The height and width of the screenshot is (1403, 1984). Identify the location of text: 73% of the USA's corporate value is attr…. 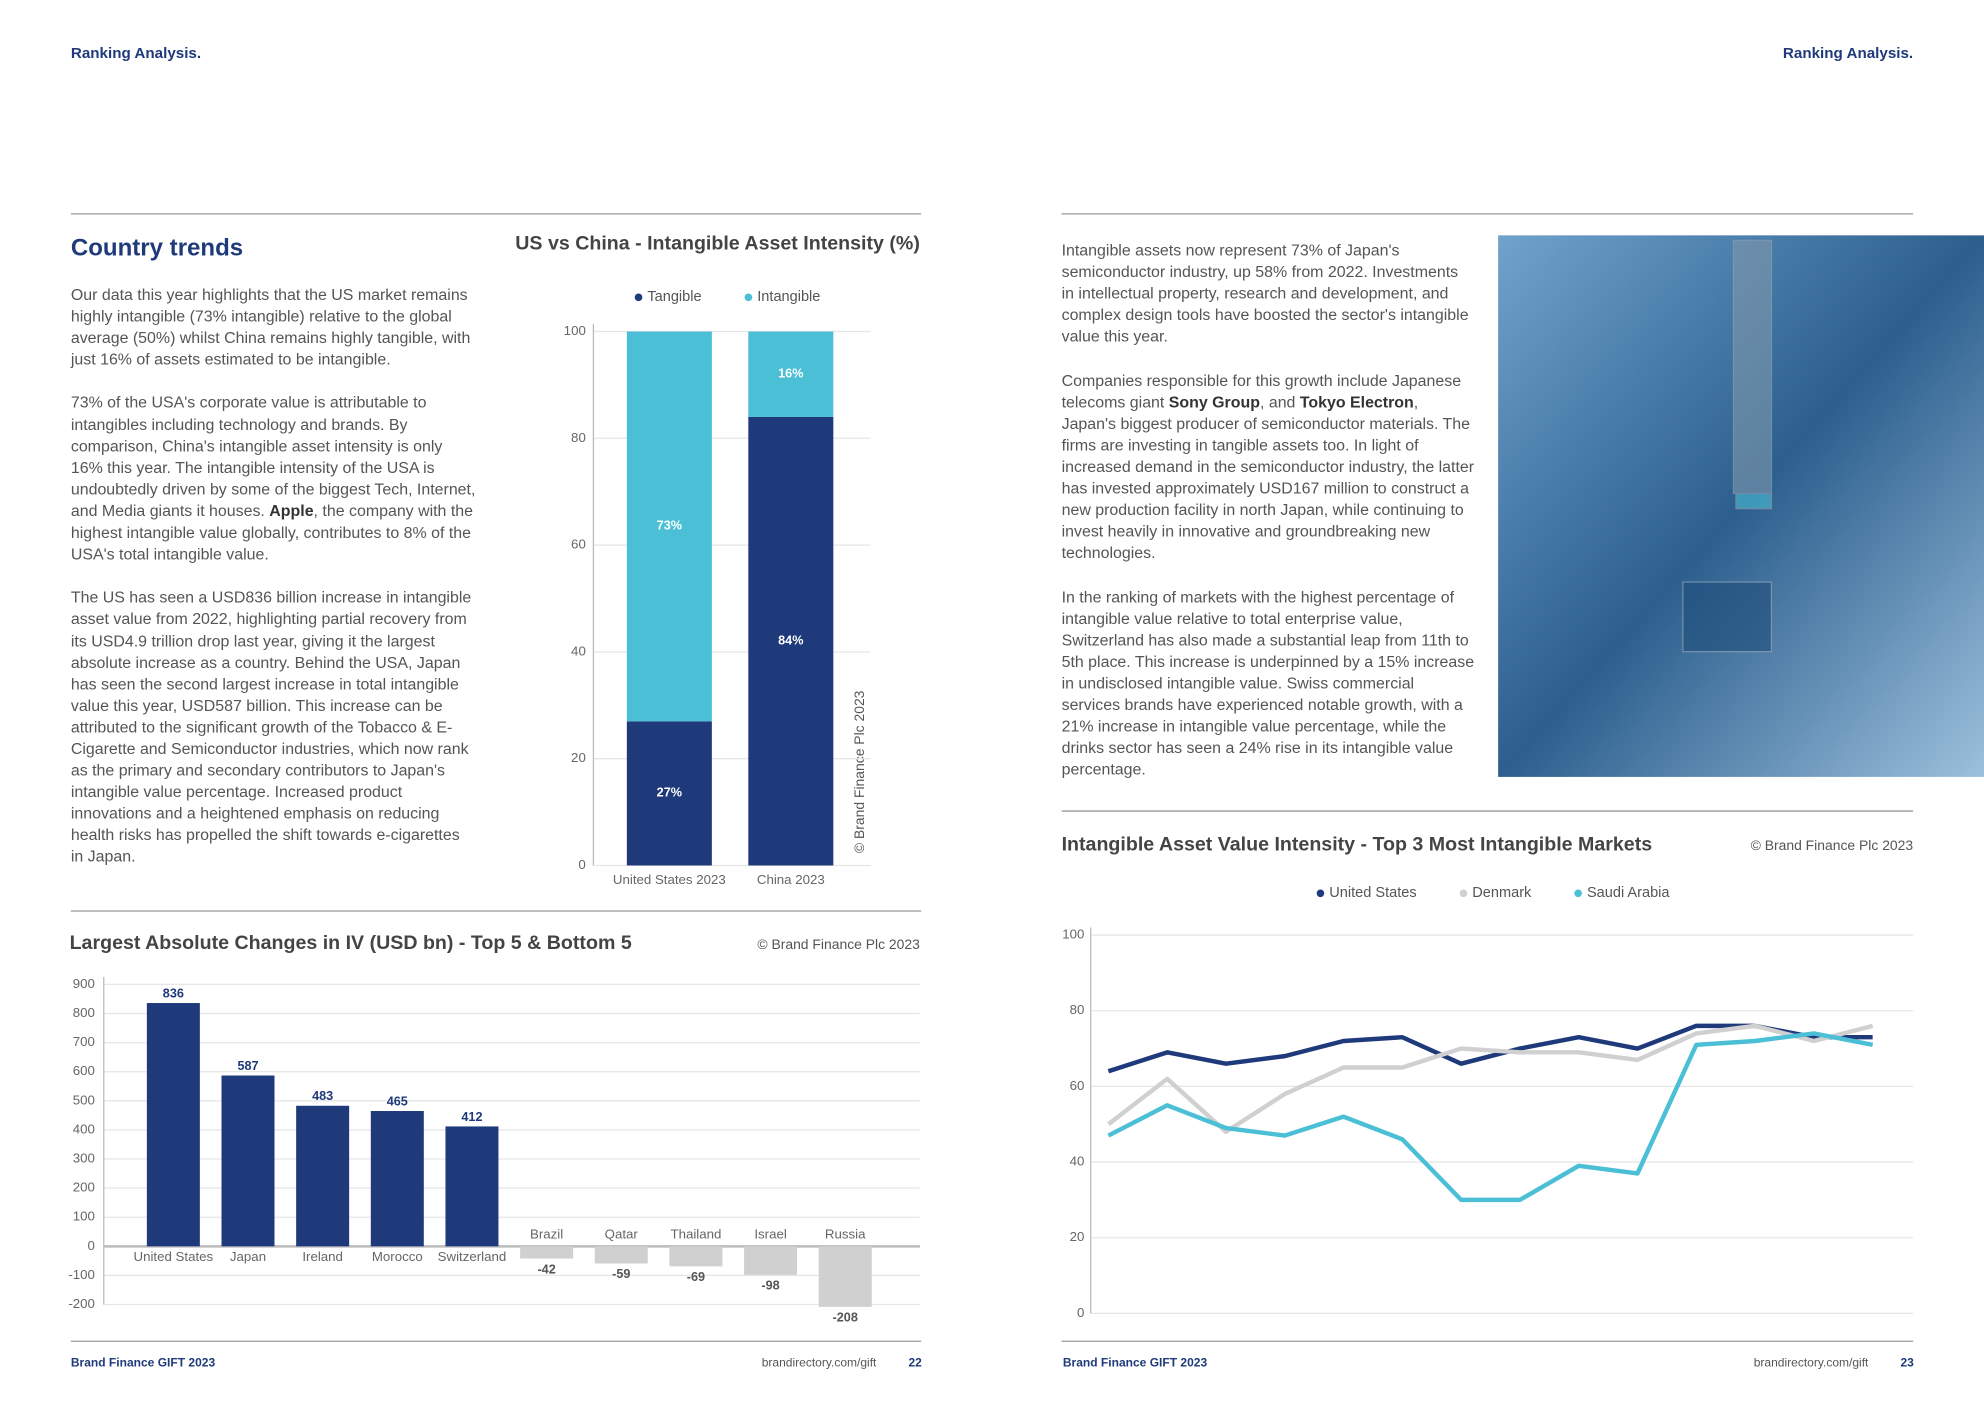
(273, 457).